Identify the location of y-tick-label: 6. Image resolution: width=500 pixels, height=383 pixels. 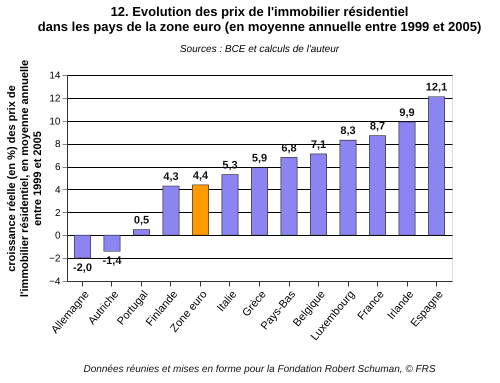
(57, 168).